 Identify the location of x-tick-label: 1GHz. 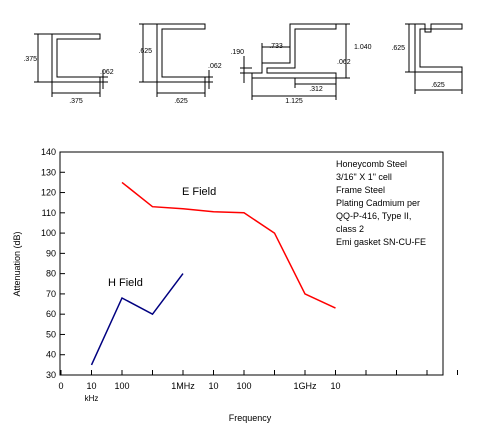
(305, 386).